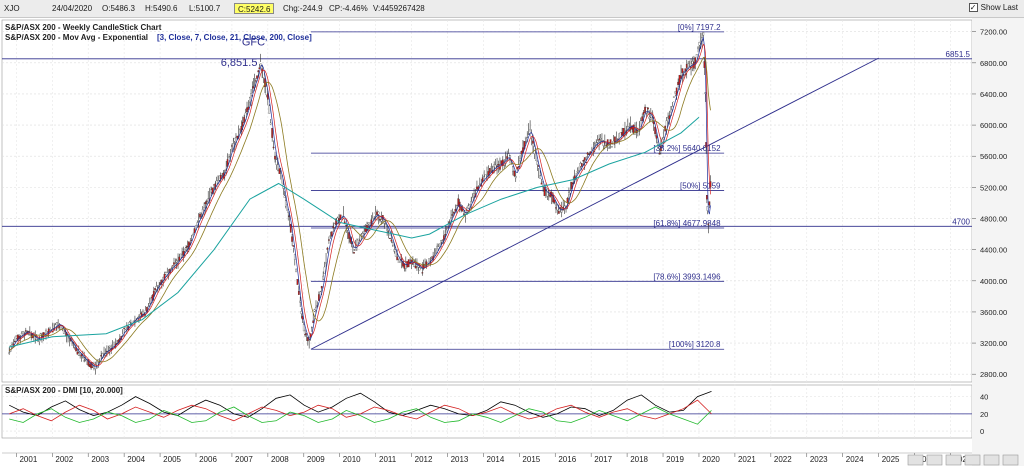 The height and width of the screenshot is (466, 1024). What do you see at coordinates (993, 219) in the screenshot?
I see `y-tick-label: 4800.00` at bounding box center [993, 219].